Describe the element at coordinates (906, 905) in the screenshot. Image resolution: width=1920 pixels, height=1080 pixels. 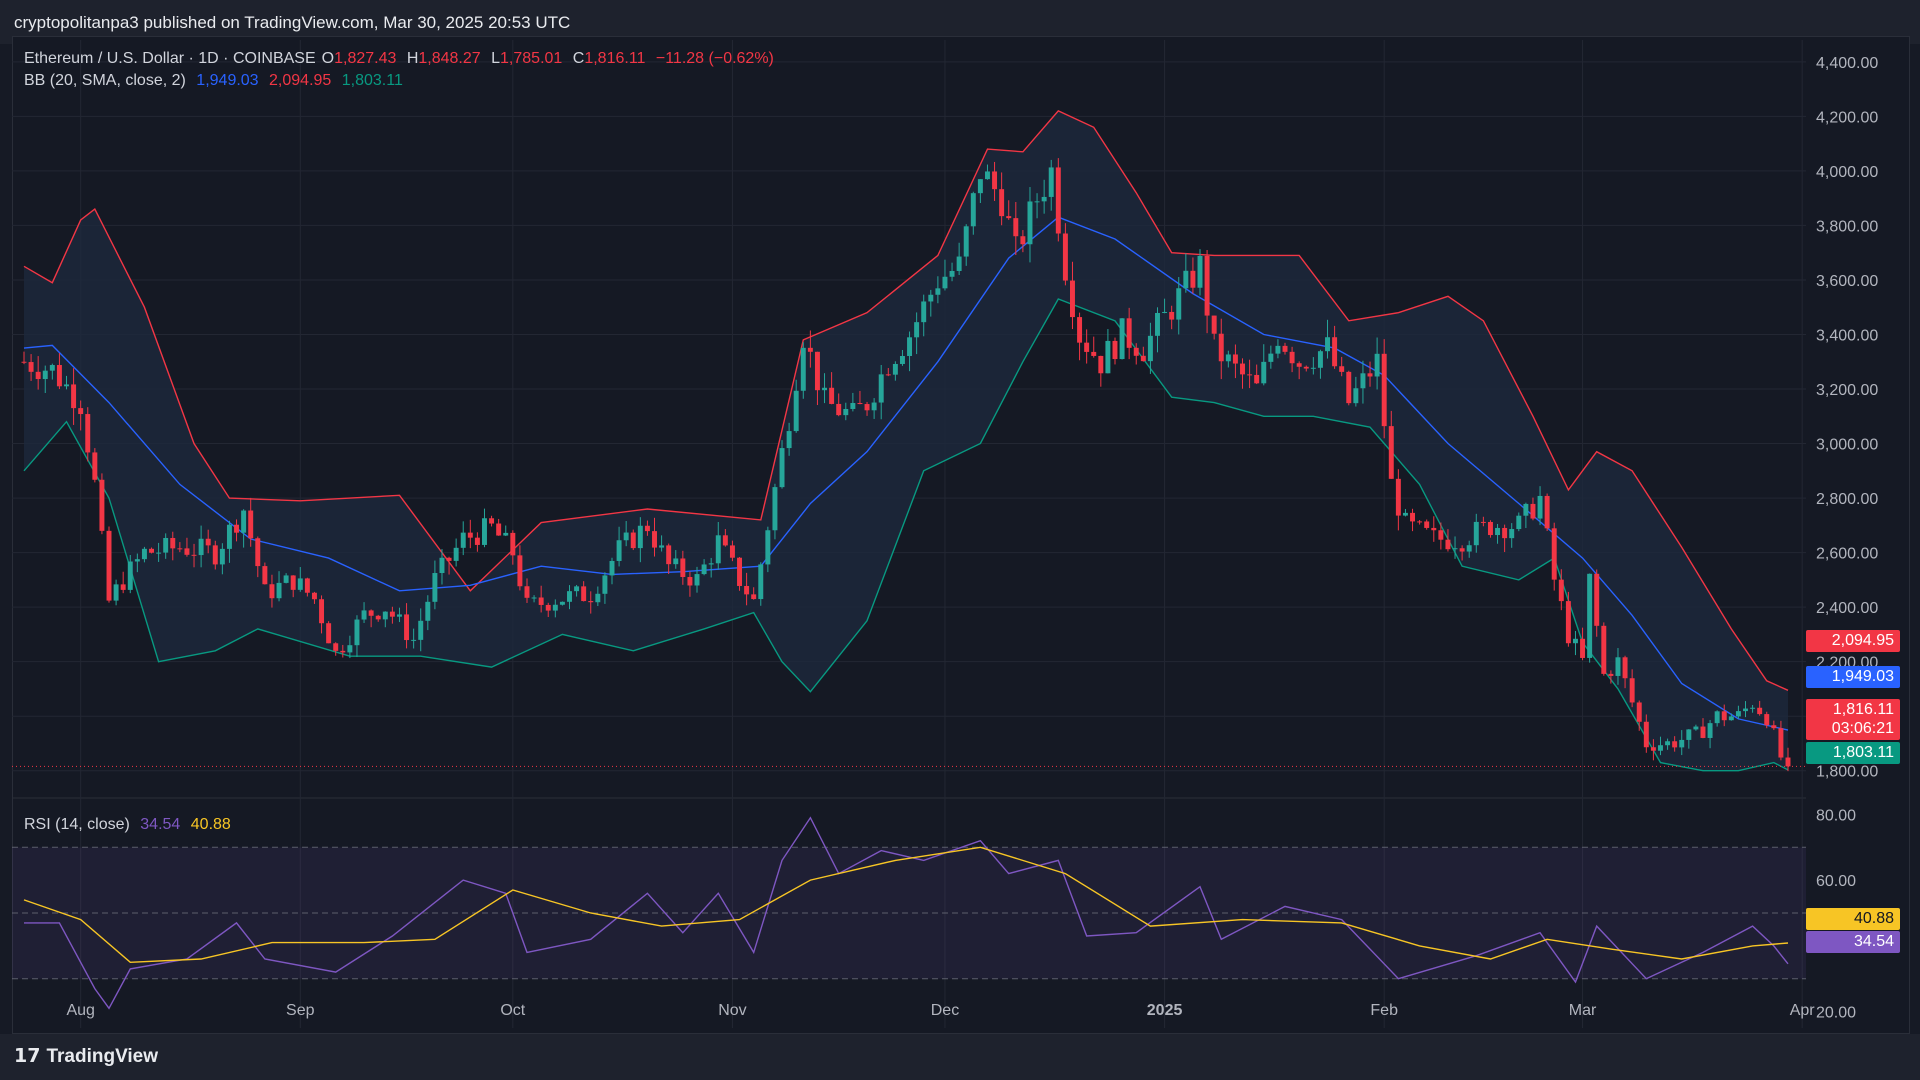
I see `rsi-ma-line` at that location.